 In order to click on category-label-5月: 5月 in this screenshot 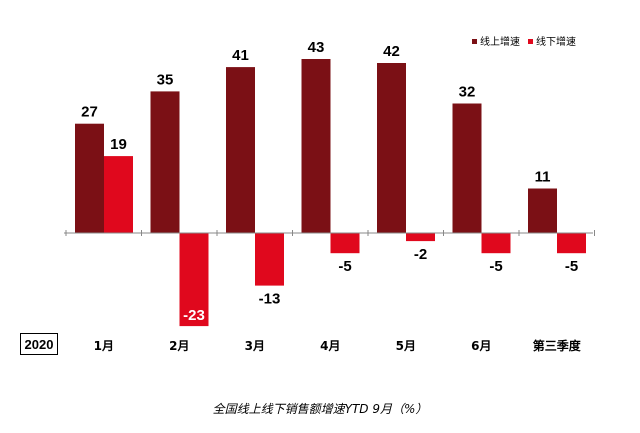, I will do `click(406, 346)`.